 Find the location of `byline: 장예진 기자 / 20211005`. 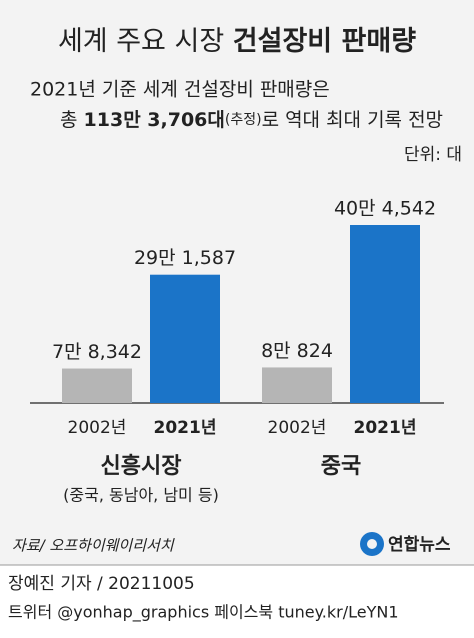

byline: 장예진 기자 / 20211005 is located at coordinates (101, 584).